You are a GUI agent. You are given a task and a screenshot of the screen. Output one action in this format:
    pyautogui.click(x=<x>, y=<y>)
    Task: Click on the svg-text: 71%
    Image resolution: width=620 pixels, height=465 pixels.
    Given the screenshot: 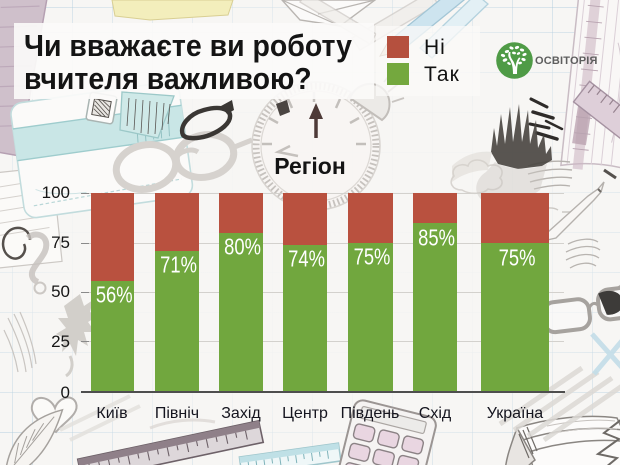 What is the action you would take?
    pyautogui.click(x=178, y=265)
    